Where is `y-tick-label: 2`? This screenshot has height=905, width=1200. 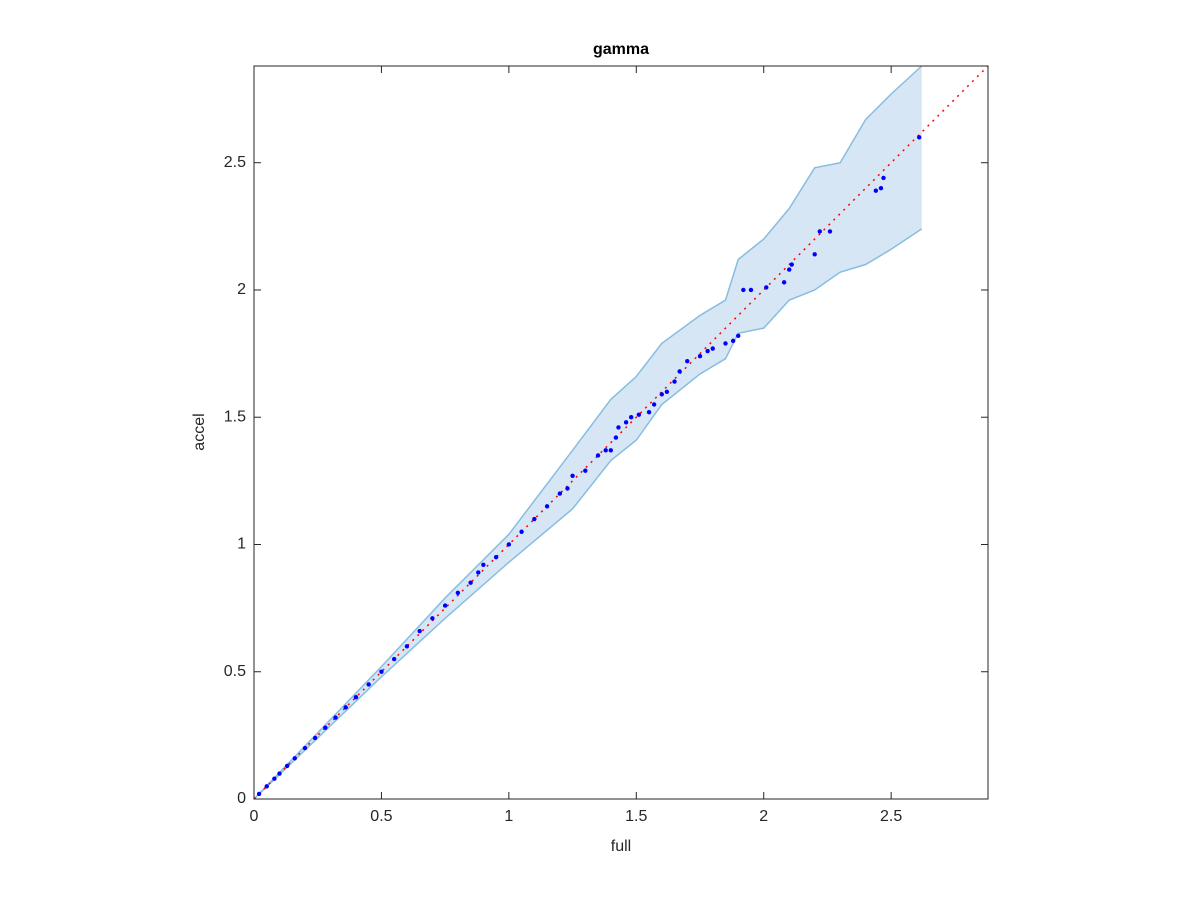
y-tick-label: 2 is located at coordinates (241, 289).